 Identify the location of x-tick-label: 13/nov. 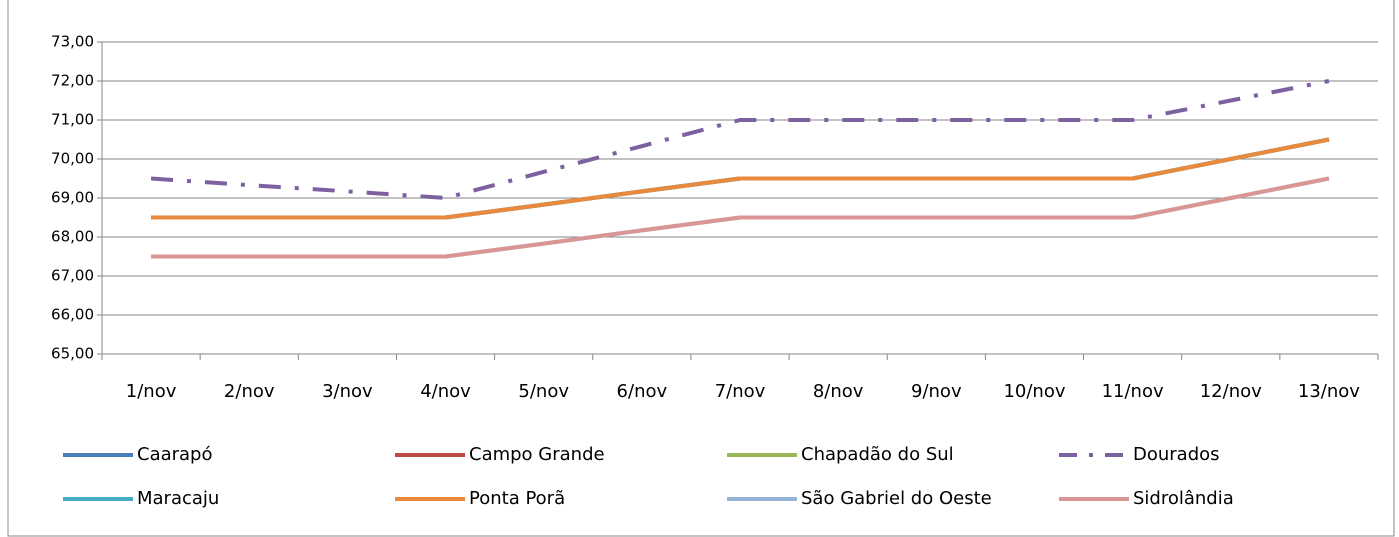
(1329, 391).